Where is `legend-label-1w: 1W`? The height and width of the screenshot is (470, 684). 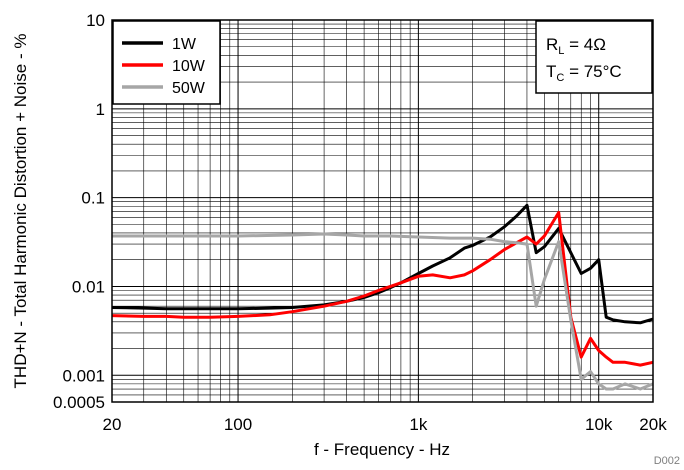
legend-label-1w: 1W is located at coordinates (184, 44).